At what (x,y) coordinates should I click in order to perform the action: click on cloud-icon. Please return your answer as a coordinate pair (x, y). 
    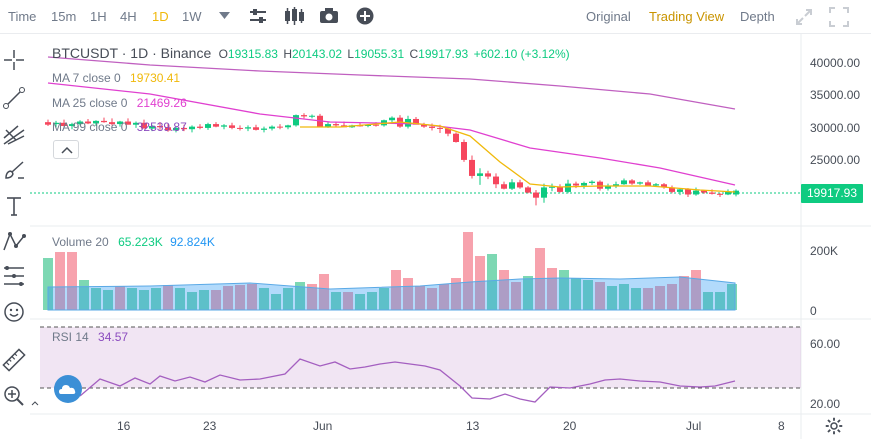
    Looking at the image, I should click on (67, 389).